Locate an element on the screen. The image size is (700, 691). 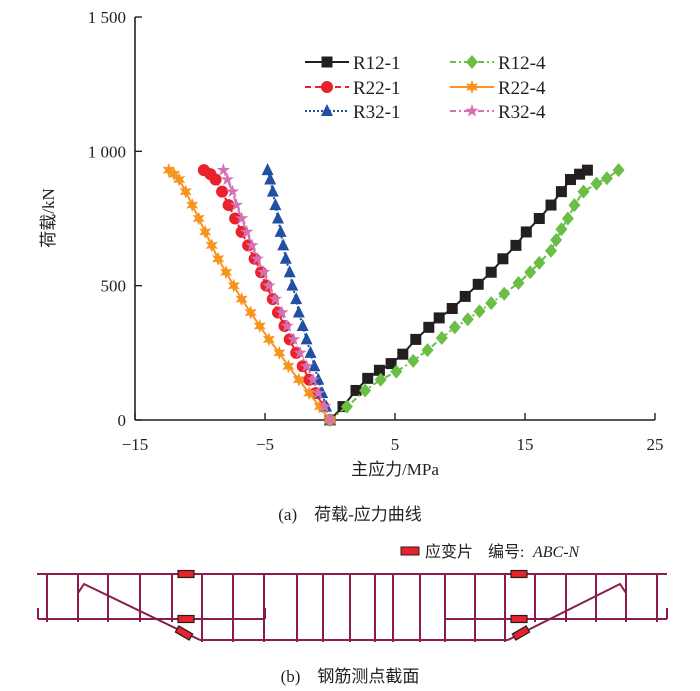
x-tick-label: −5 is located at coordinates (265, 444).